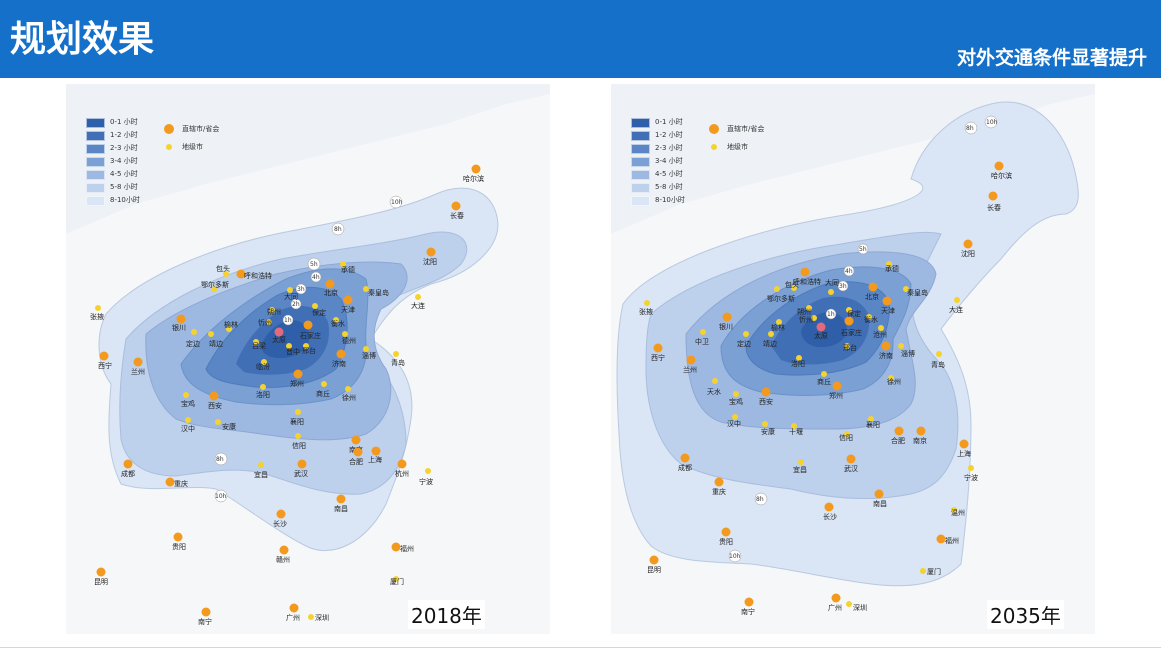 The height and width of the screenshot is (650, 1161). What do you see at coordinates (956, 309) in the screenshot?
I see `svg-text: 大连` at bounding box center [956, 309].